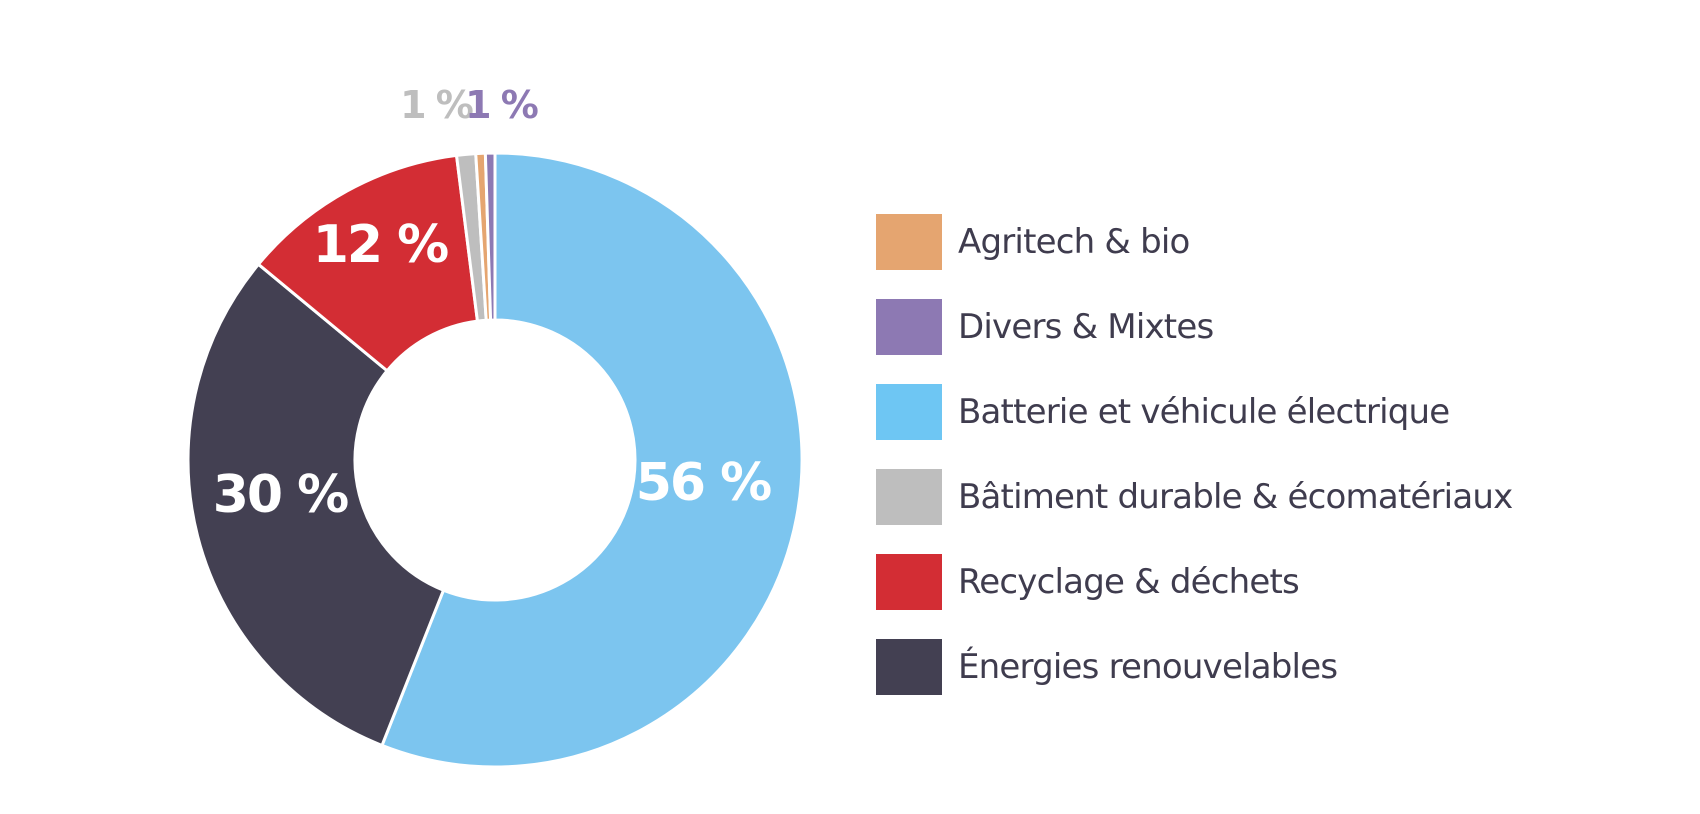  Describe the element at coordinates (1129, 582) in the screenshot. I see `legend-label: Recyclage & déchets` at that location.